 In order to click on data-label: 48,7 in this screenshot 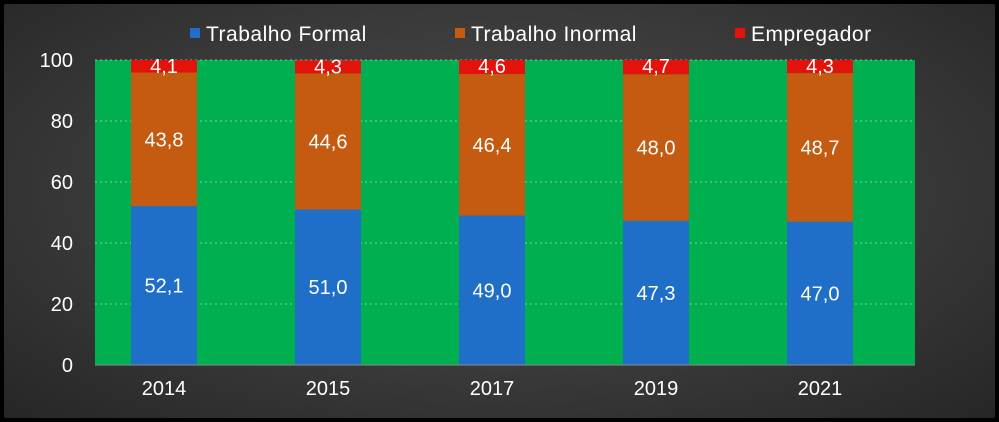, I will do `click(820, 148)`.